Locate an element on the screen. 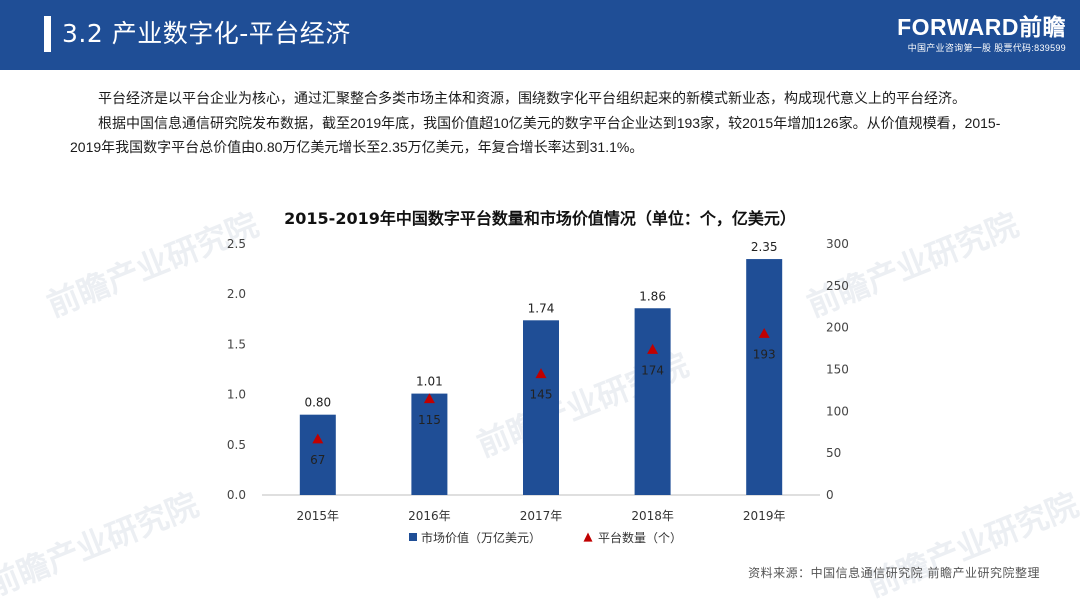  y-right-tick-label: 200 is located at coordinates (837, 328).